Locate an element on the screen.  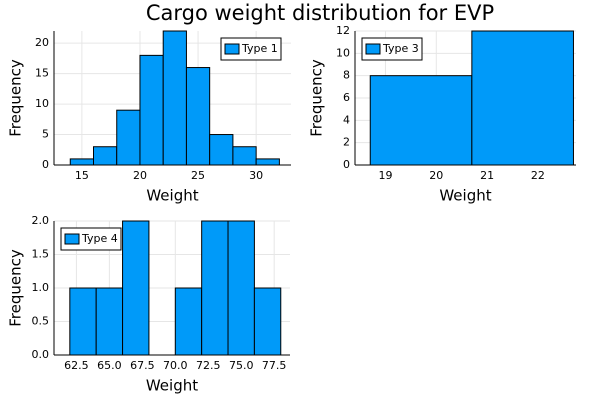
x-tick-label: 25 is located at coordinates (198, 175).